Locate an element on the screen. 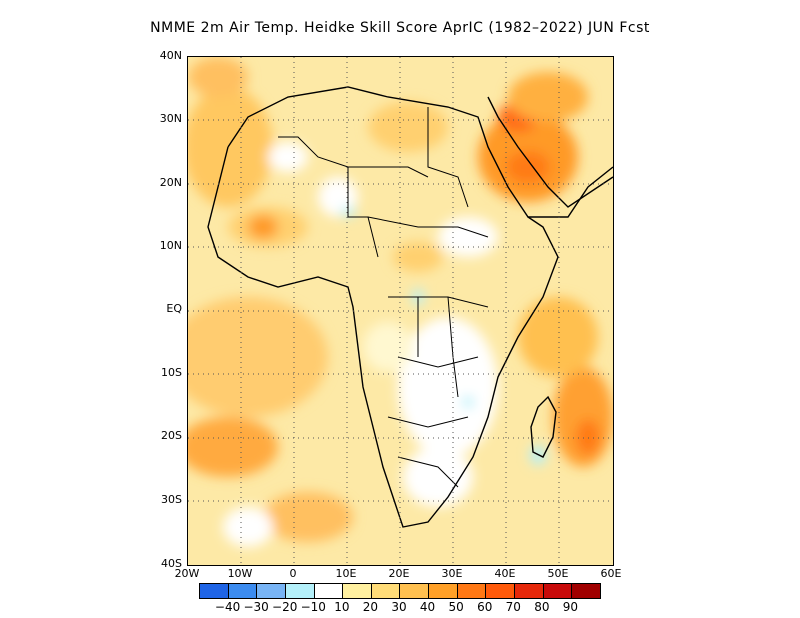 The height and width of the screenshot is (618, 800). colorbar-label: 60 is located at coordinates (485, 607).